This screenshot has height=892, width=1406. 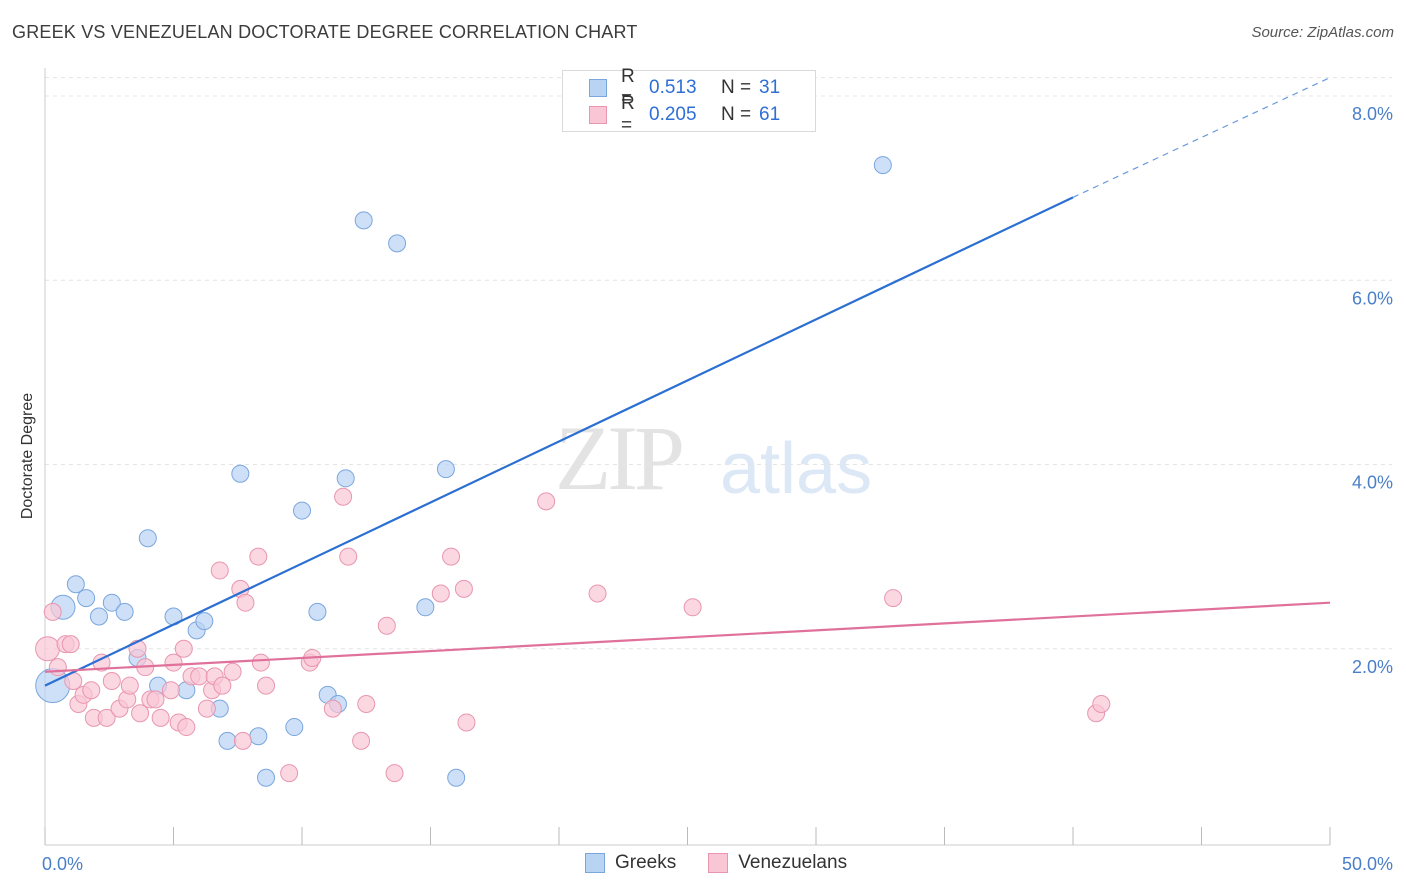 I want to click on correlation-legend: R = 0.513 N = 31 R = 0.205 N = 61, so click(x=689, y=101).